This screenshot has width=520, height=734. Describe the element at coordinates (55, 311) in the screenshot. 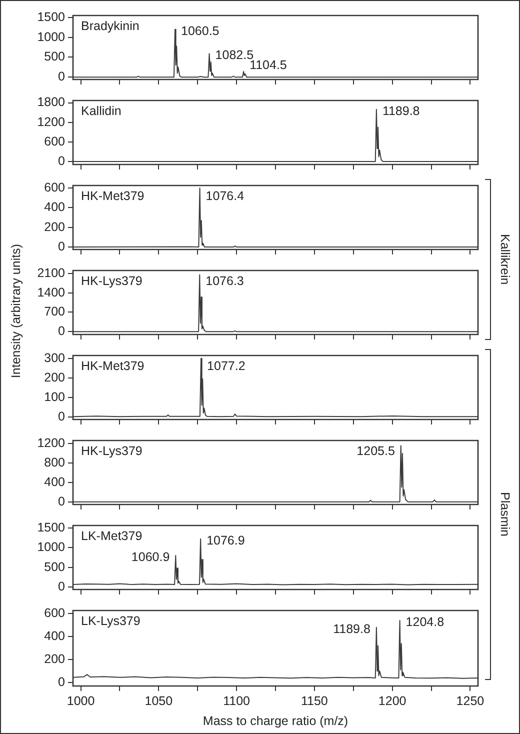

I see `y-tick-label: 700` at that location.